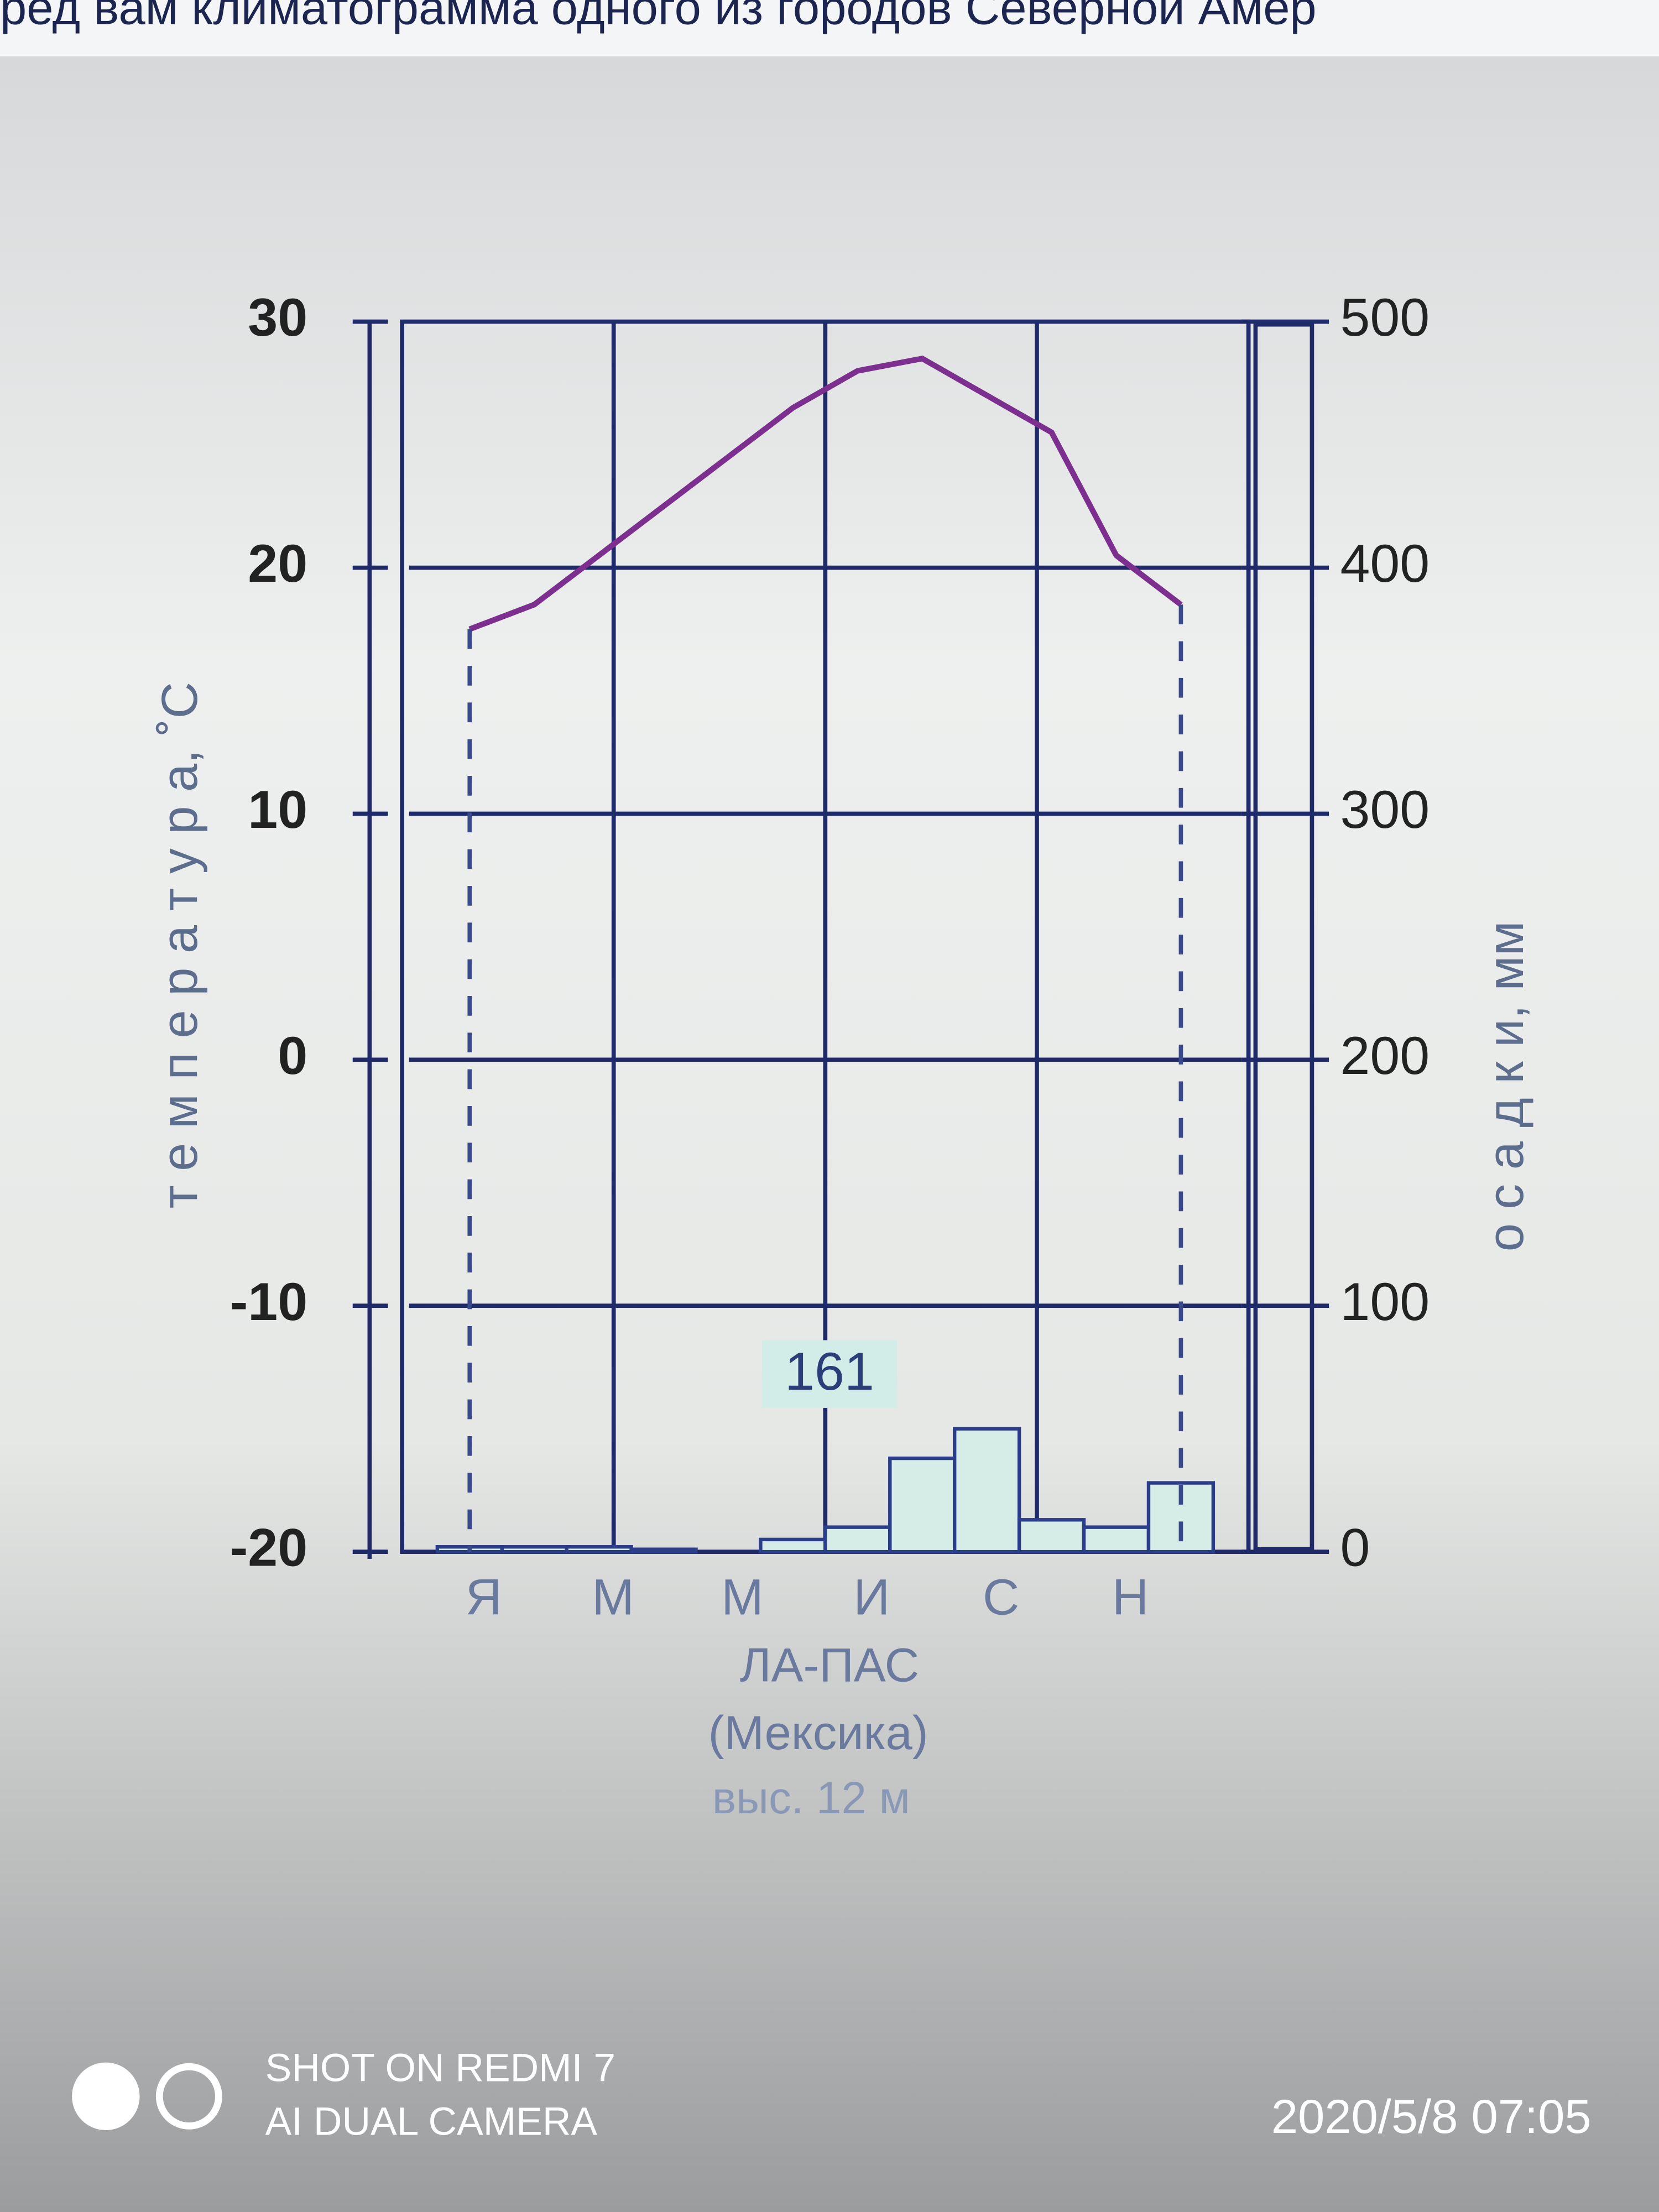 This screenshot has width=1659, height=2212. I want to click on y2-tick-label: 300, so click(1385, 809).